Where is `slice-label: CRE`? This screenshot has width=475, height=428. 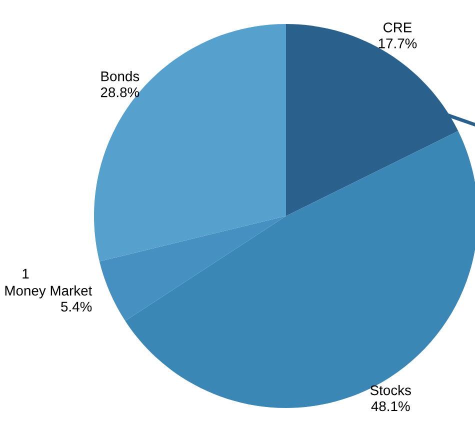
slice-label: CRE is located at coordinates (398, 27).